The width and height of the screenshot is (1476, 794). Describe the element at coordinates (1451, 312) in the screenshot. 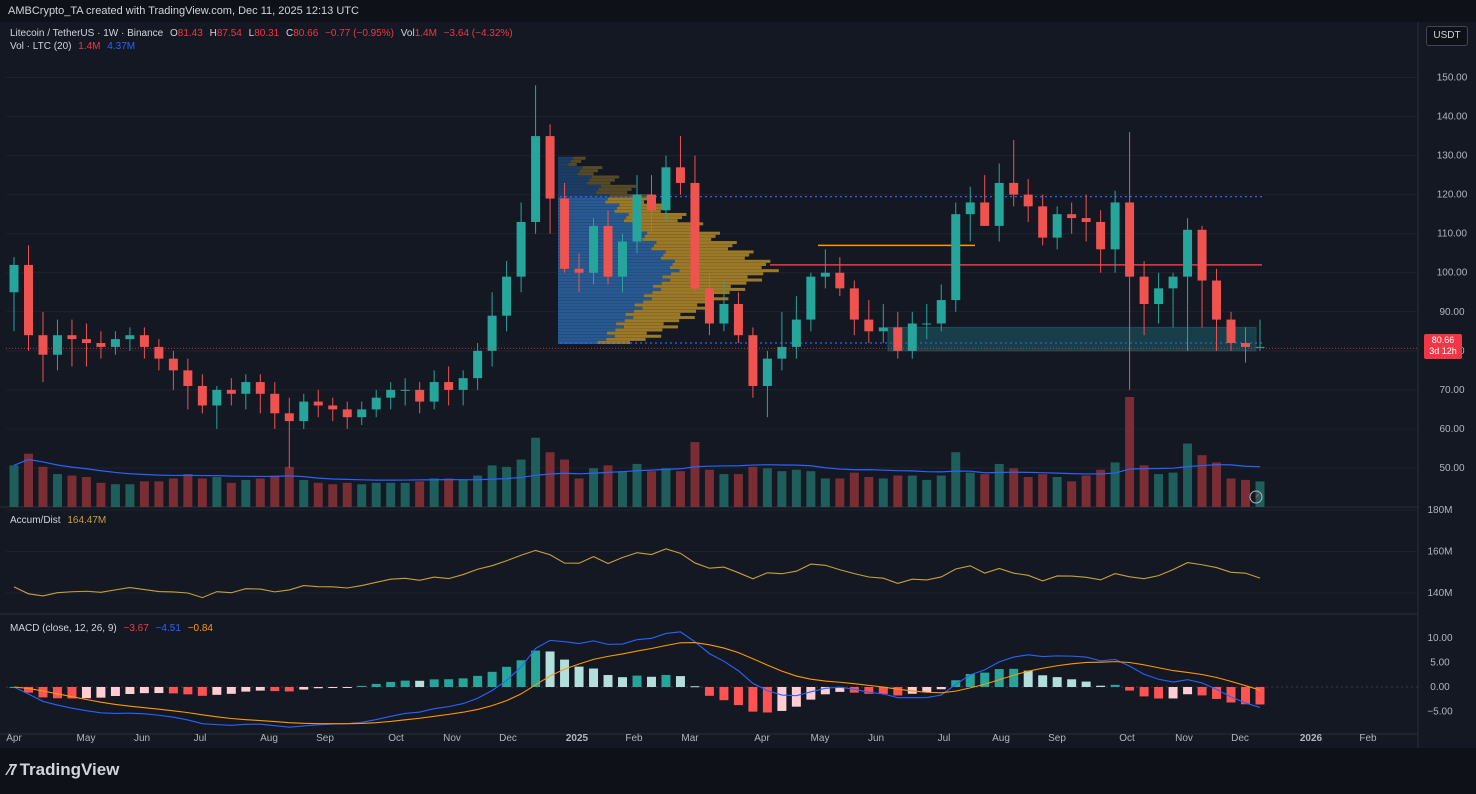

I see `price-tick-label: 90.00` at that location.